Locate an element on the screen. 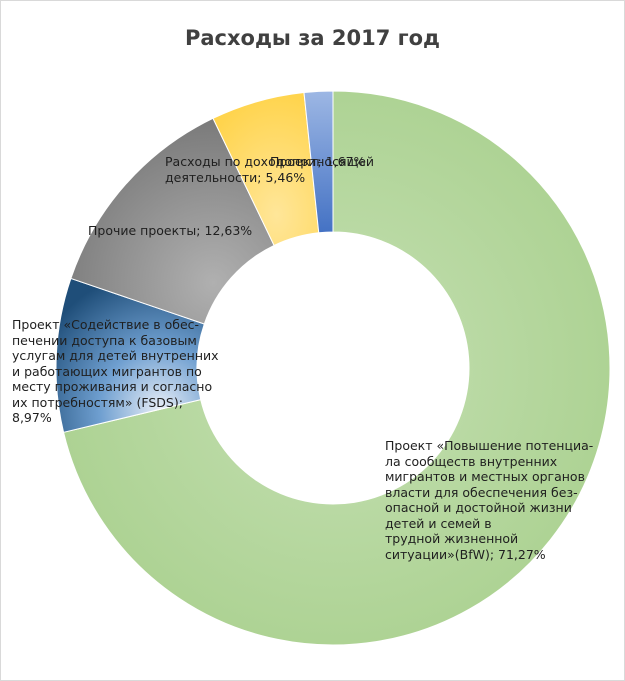  slice-project is located at coordinates (318, 162).